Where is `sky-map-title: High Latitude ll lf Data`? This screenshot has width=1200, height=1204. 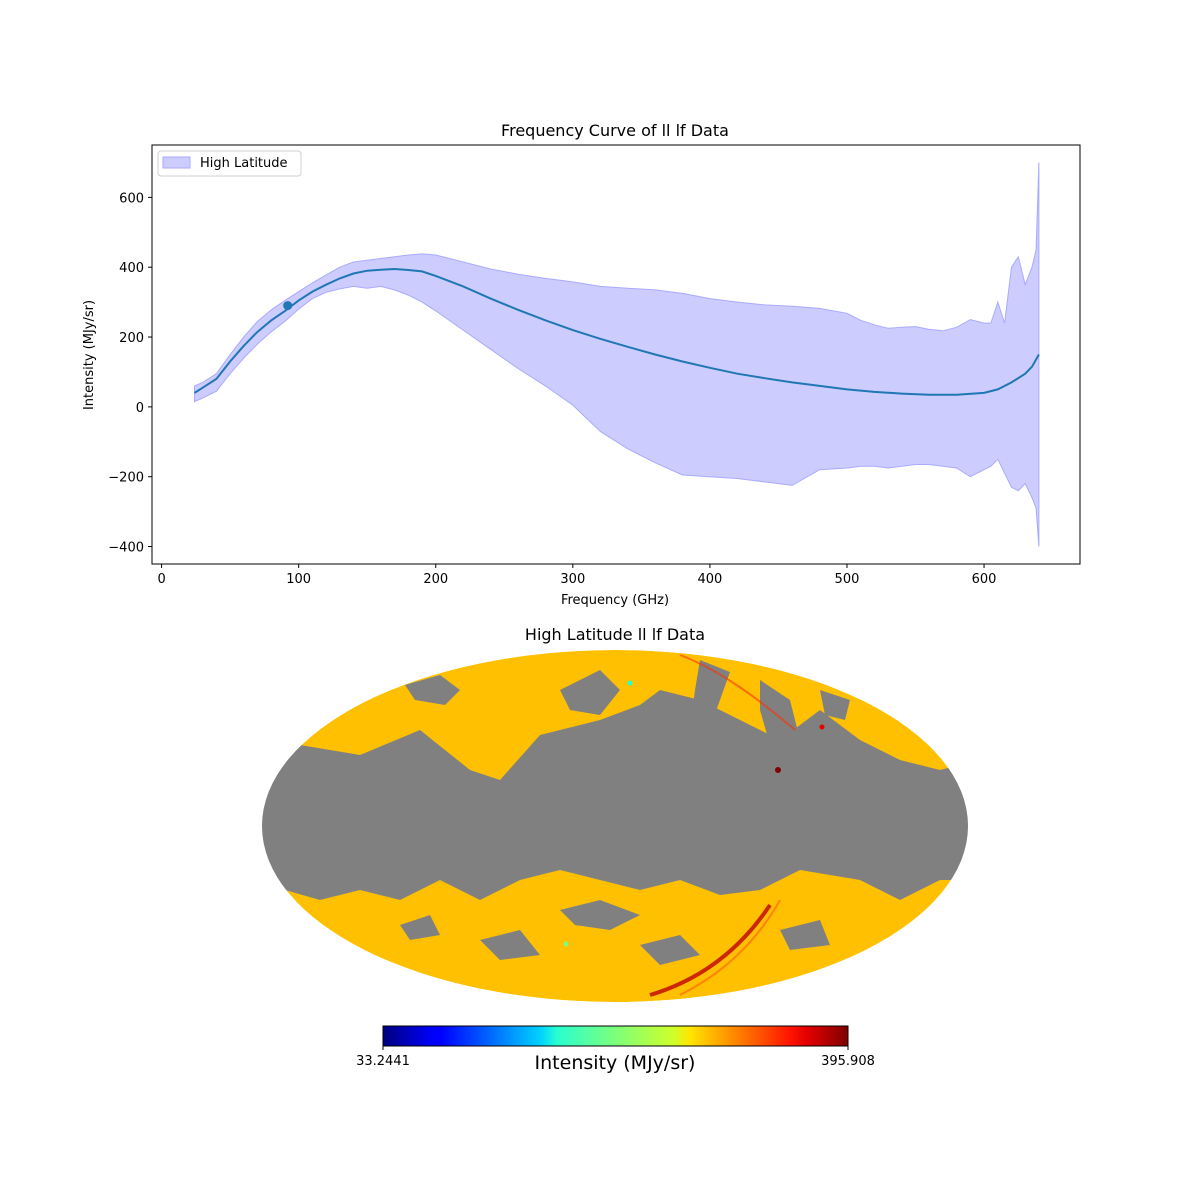 sky-map-title: High Latitude ll lf Data is located at coordinates (615, 634).